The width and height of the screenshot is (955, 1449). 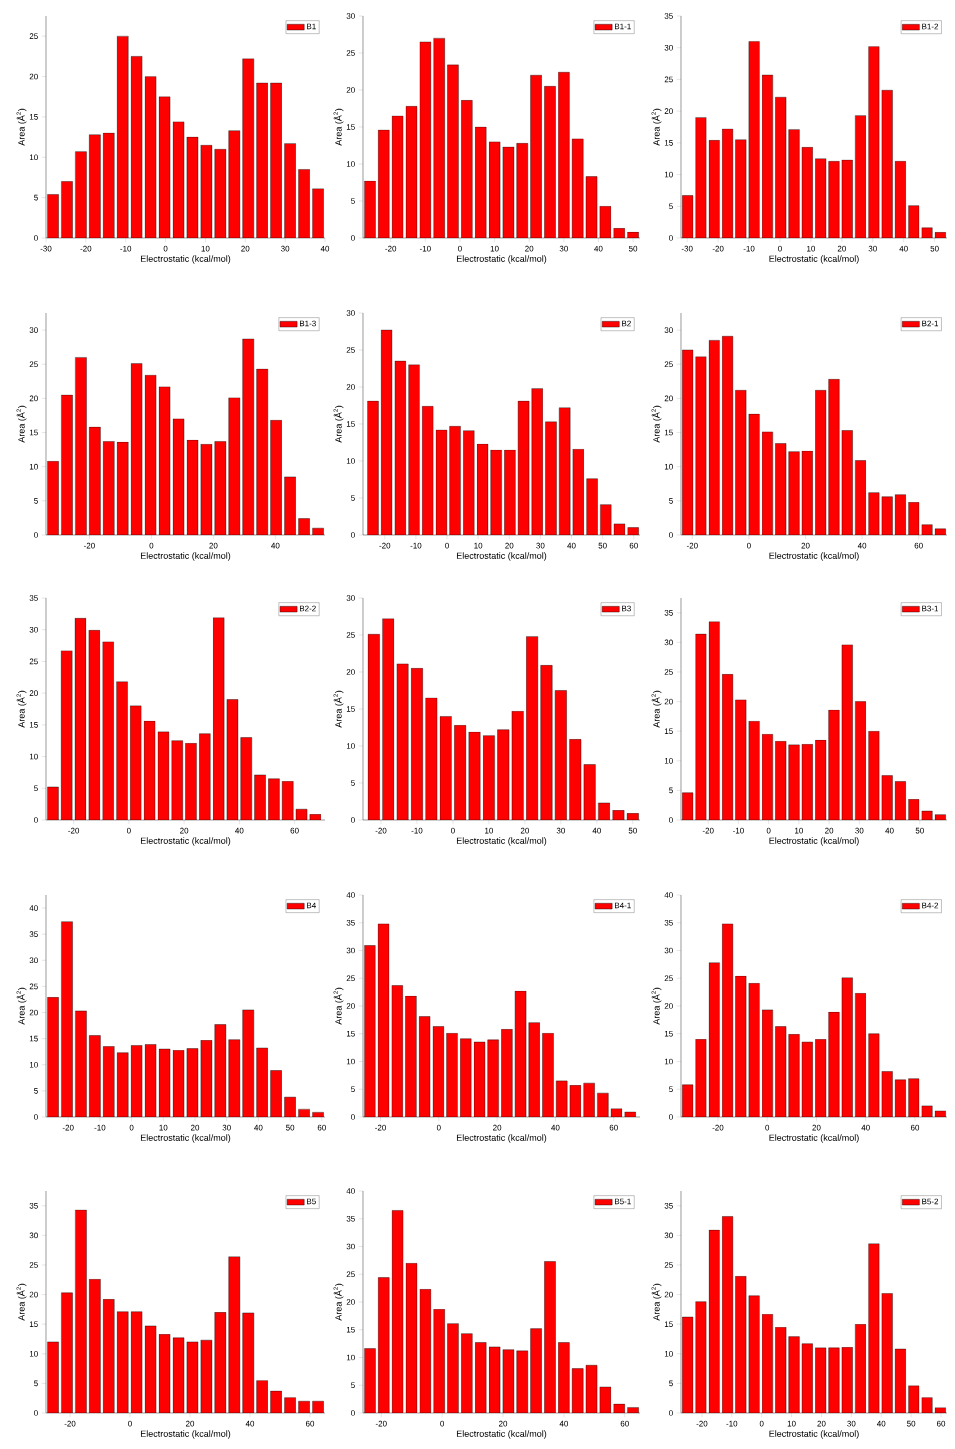 What do you see at coordinates (338, 127) in the screenshot?
I see `y-axis-title: Area (Å$^{2}$)` at bounding box center [338, 127].